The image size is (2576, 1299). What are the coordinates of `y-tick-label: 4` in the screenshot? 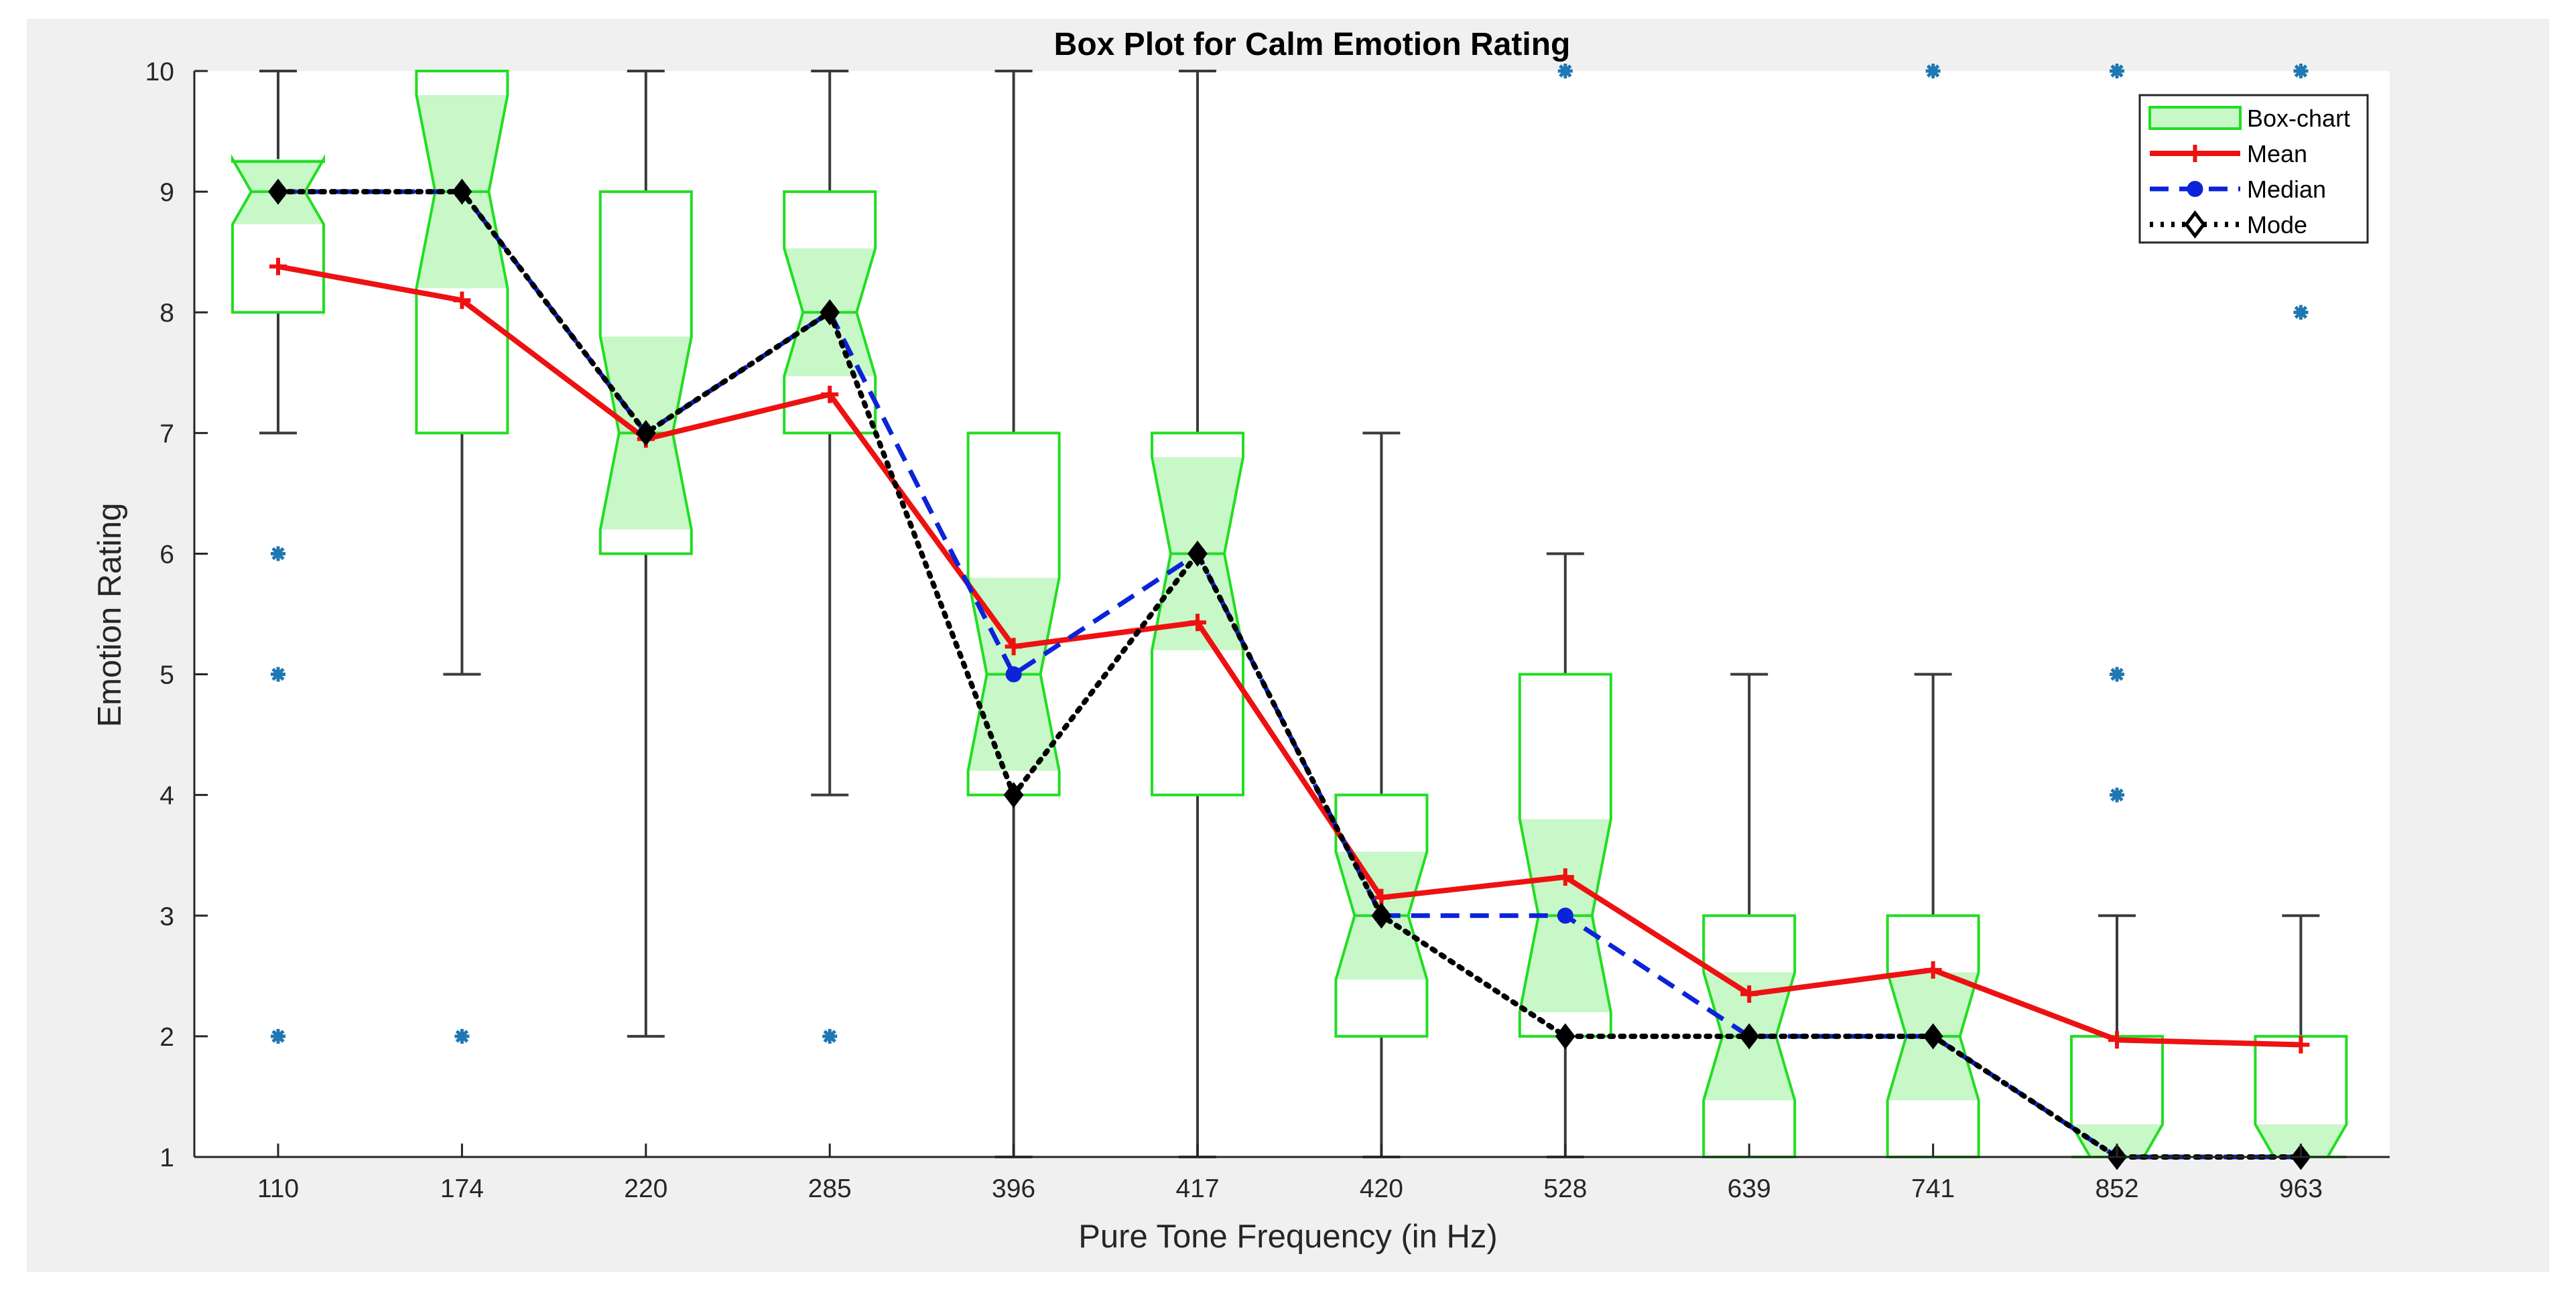 It's located at (166, 796).